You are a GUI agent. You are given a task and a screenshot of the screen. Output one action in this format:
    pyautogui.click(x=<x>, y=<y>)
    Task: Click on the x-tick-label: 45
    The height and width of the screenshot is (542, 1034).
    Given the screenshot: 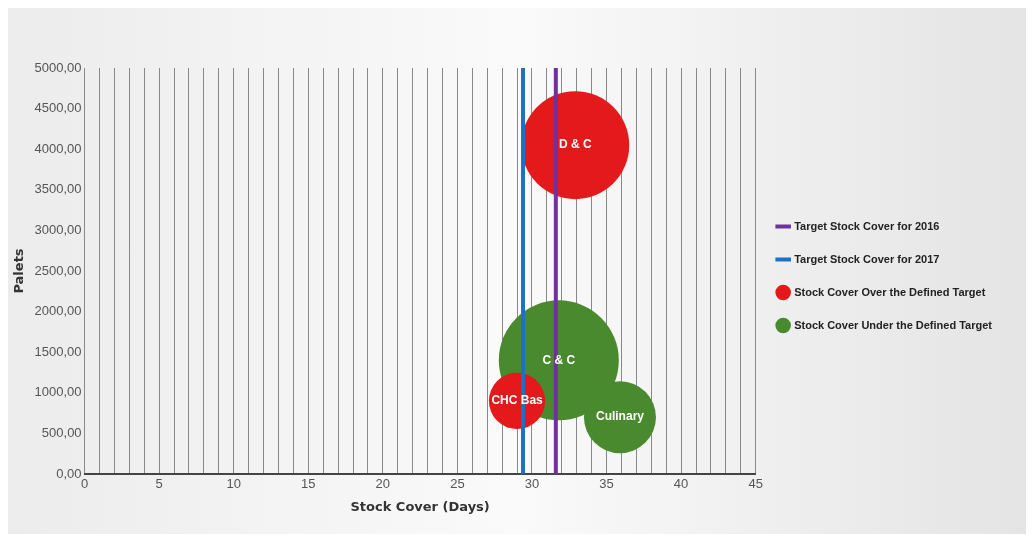 What is the action you would take?
    pyautogui.click(x=755, y=484)
    